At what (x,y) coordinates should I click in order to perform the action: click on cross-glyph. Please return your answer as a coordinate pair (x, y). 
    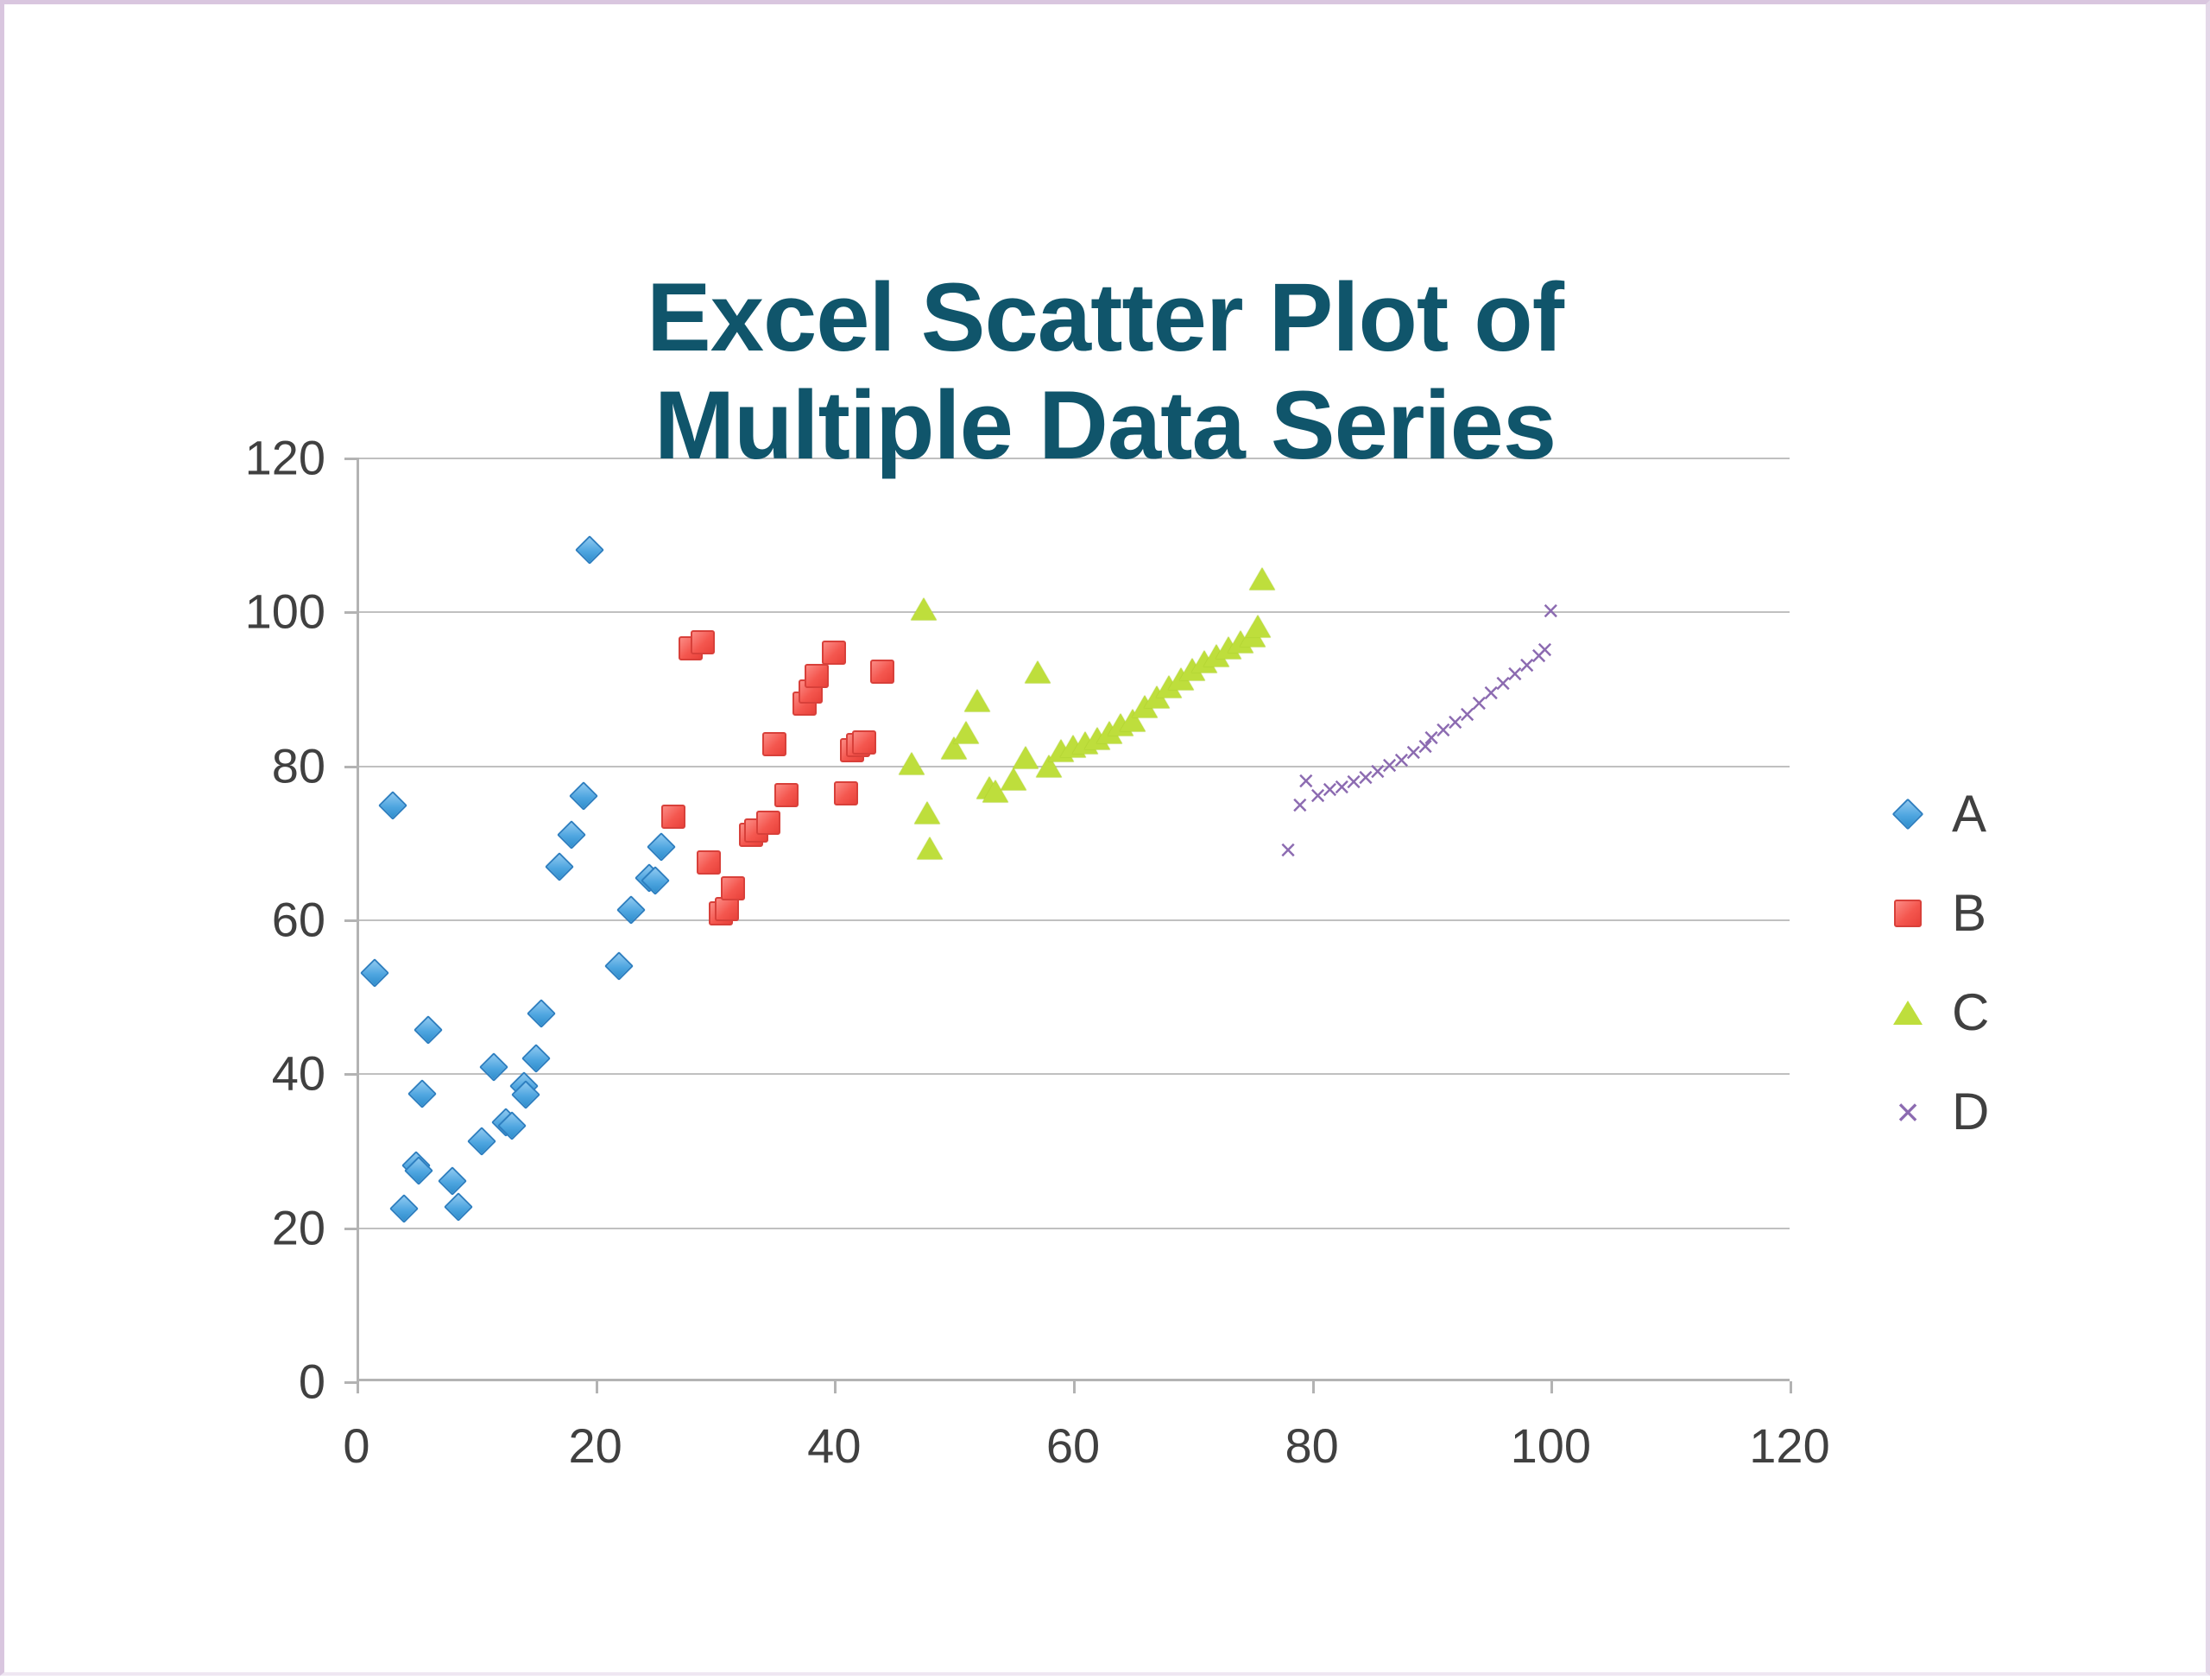
    Looking at the image, I should click on (1909, 1112).